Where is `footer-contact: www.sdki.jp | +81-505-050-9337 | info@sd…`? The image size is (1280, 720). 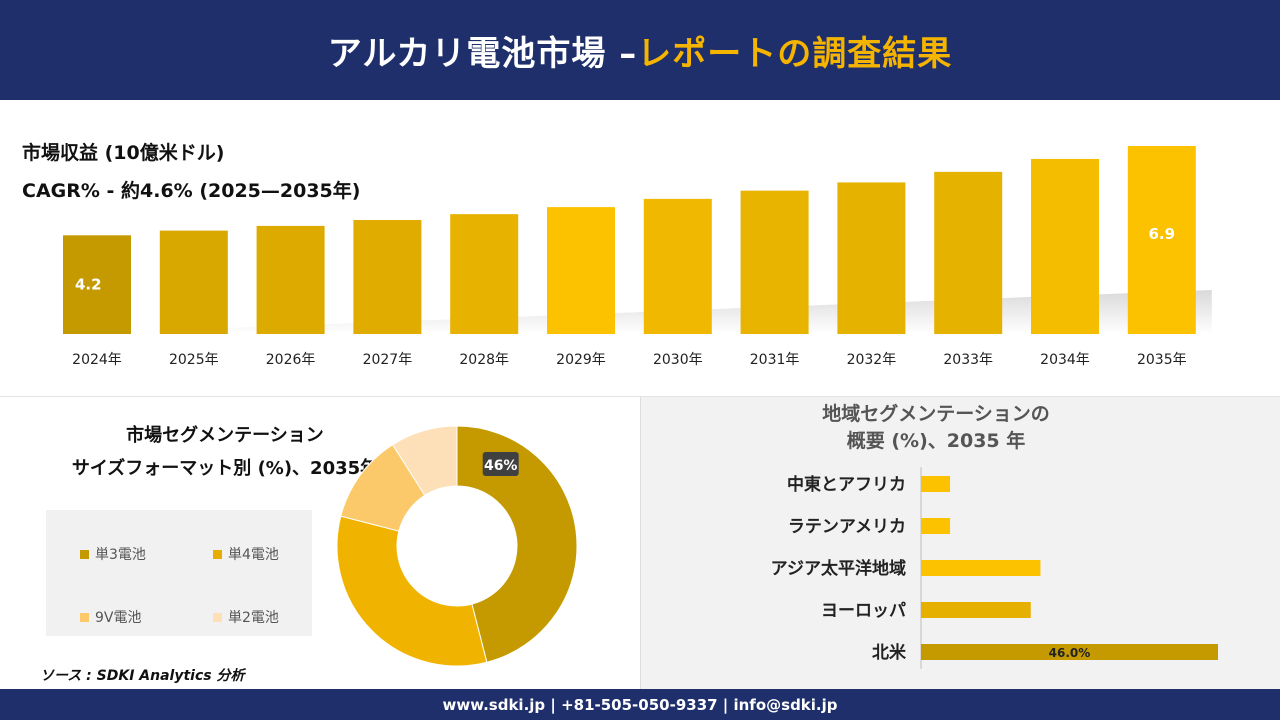 footer-contact: www.sdki.jp | +81-505-050-9337 | info@sd… is located at coordinates (640, 704).